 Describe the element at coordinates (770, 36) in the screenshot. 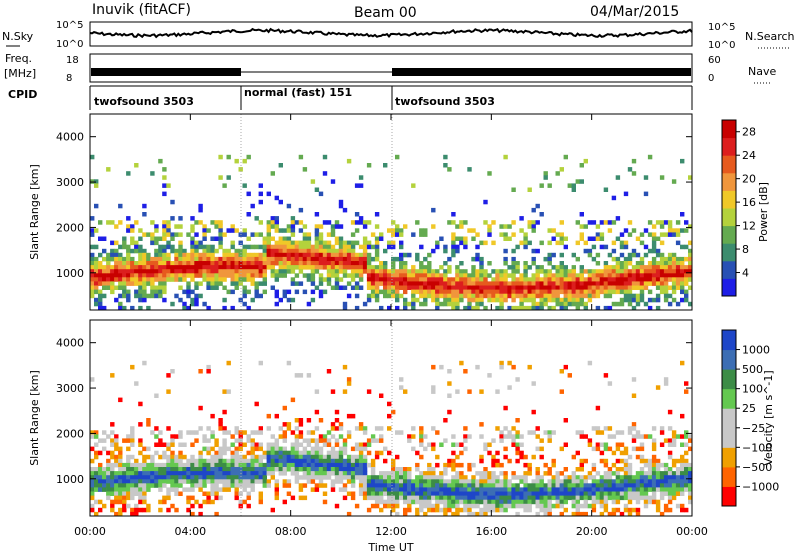

I see `nsearch-label: N.Search` at that location.